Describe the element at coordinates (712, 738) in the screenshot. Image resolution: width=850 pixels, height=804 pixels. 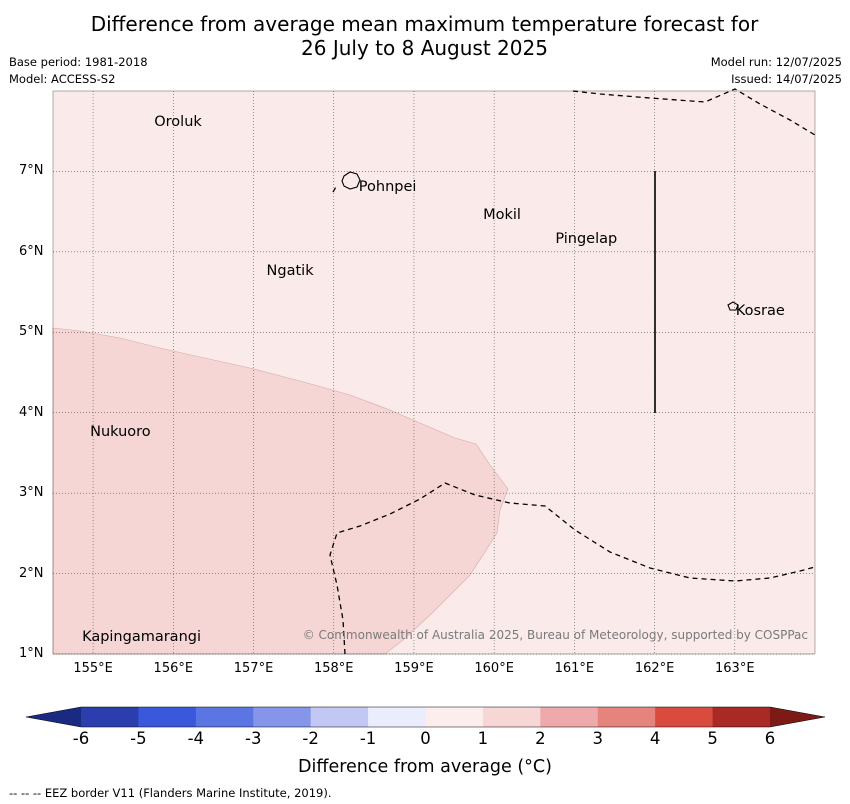
I see `colorbar-tick-label: 5` at that location.